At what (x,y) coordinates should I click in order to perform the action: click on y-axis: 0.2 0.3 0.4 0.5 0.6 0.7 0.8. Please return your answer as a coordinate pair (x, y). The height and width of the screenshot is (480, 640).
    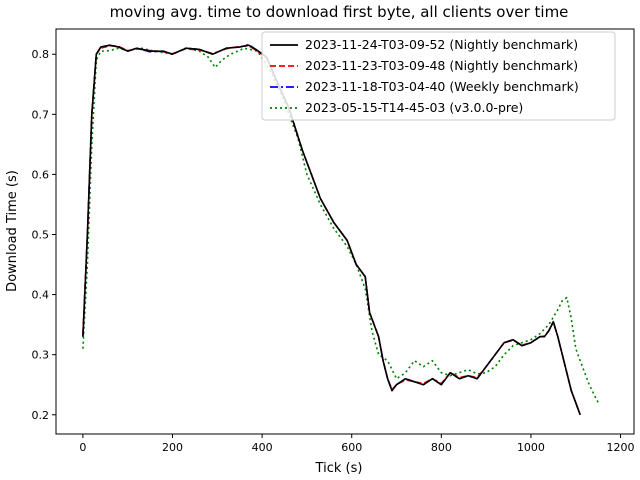
    Looking at the image, I should click on (44, 235).